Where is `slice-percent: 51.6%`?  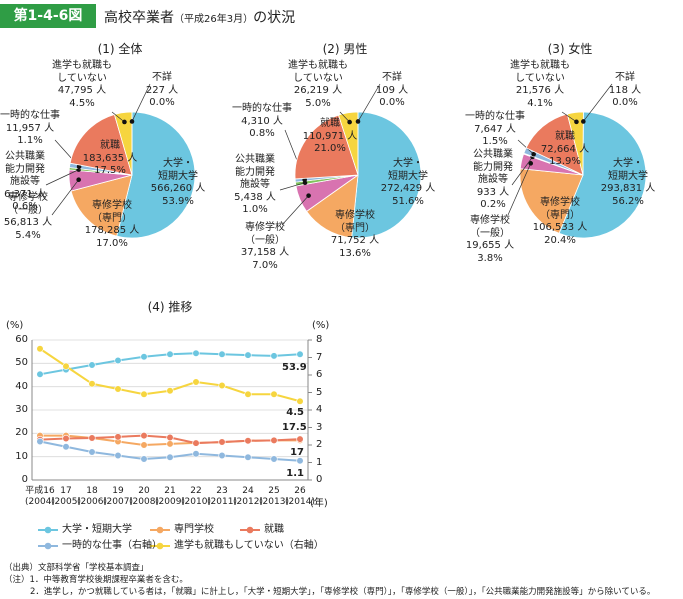
slice-percent: 51.6% is located at coordinates (408, 201).